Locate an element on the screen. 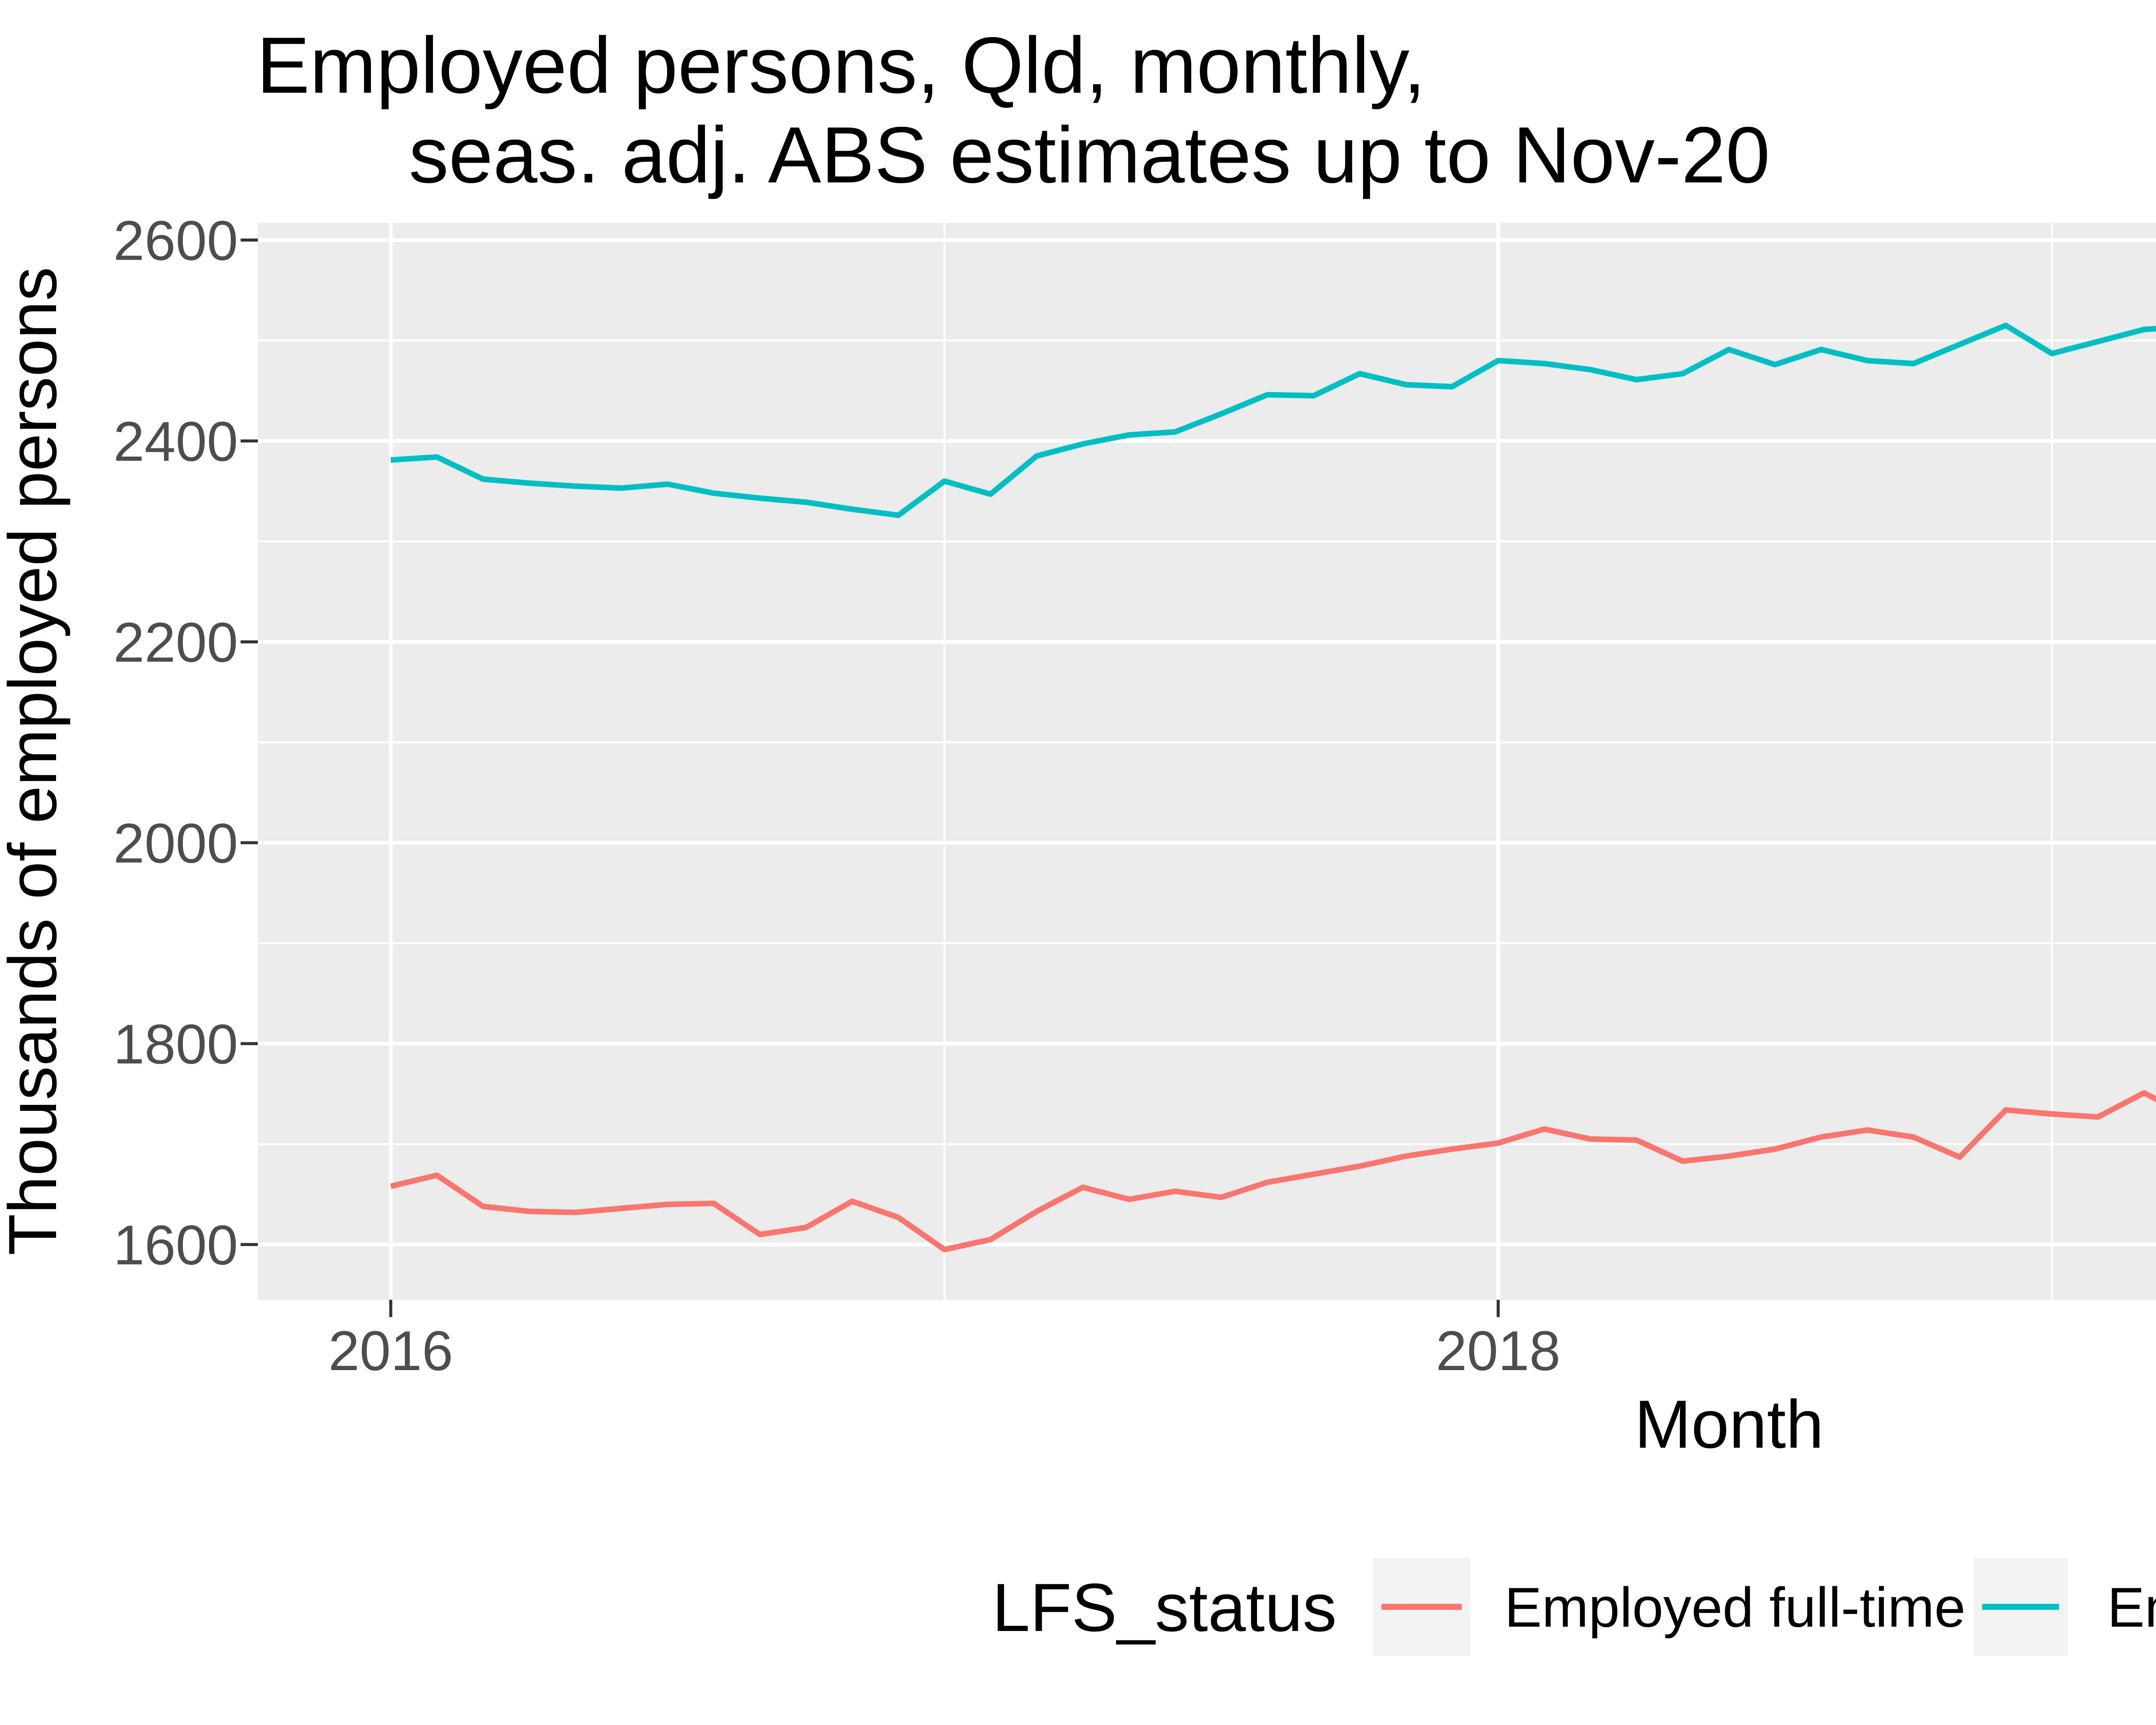 This screenshot has height=1725, width=2156. y-tick-label: 2400 is located at coordinates (175, 441).